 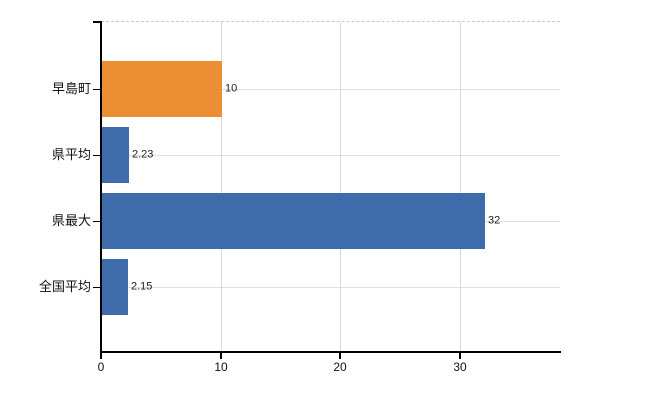 I want to click on x-axis, so click(x=330, y=352).